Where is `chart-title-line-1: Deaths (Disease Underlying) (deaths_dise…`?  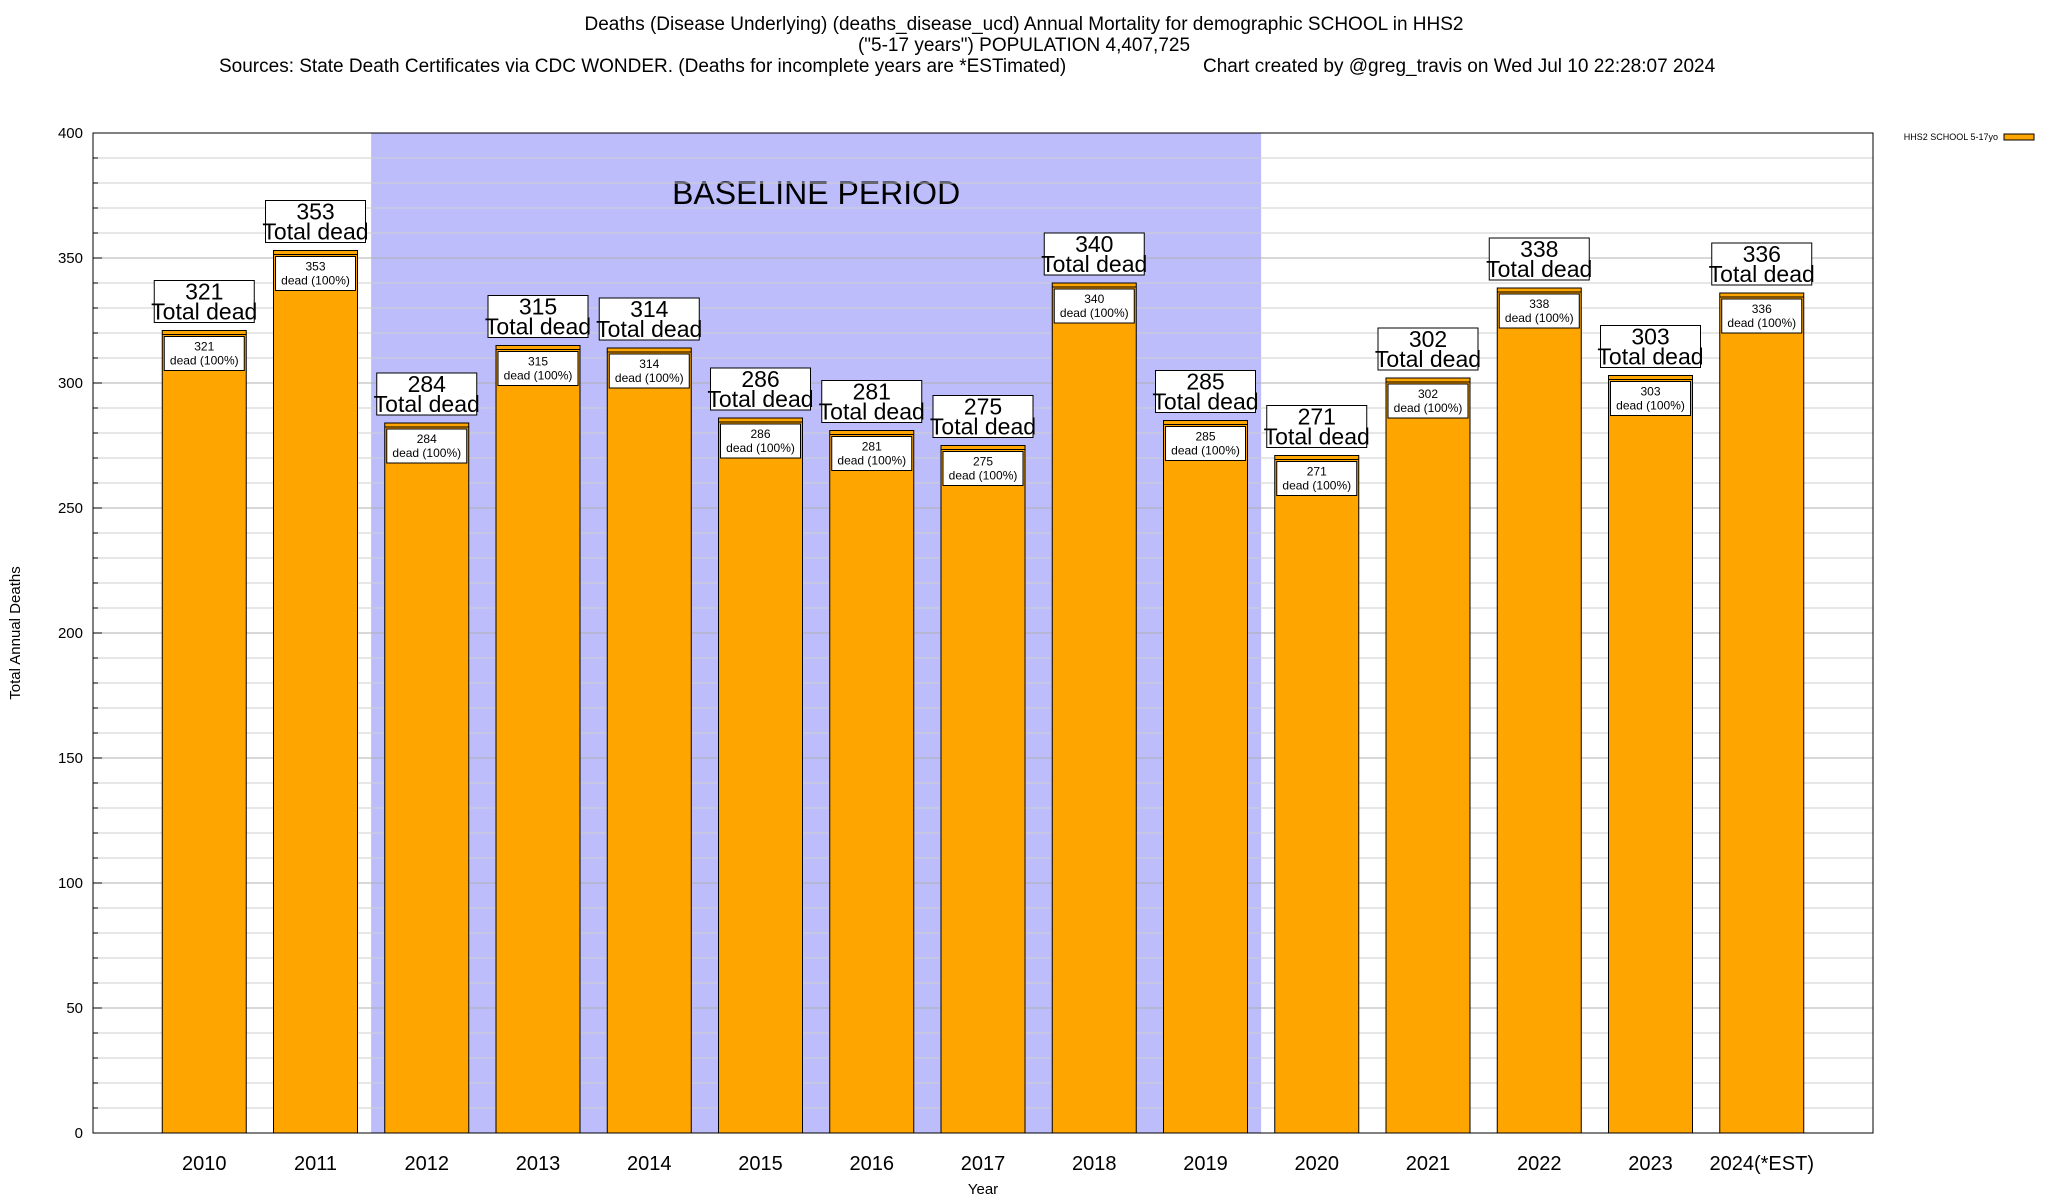
chart-title-line-1: Deaths (Disease Underlying) (deaths_dise… is located at coordinates (1024, 24).